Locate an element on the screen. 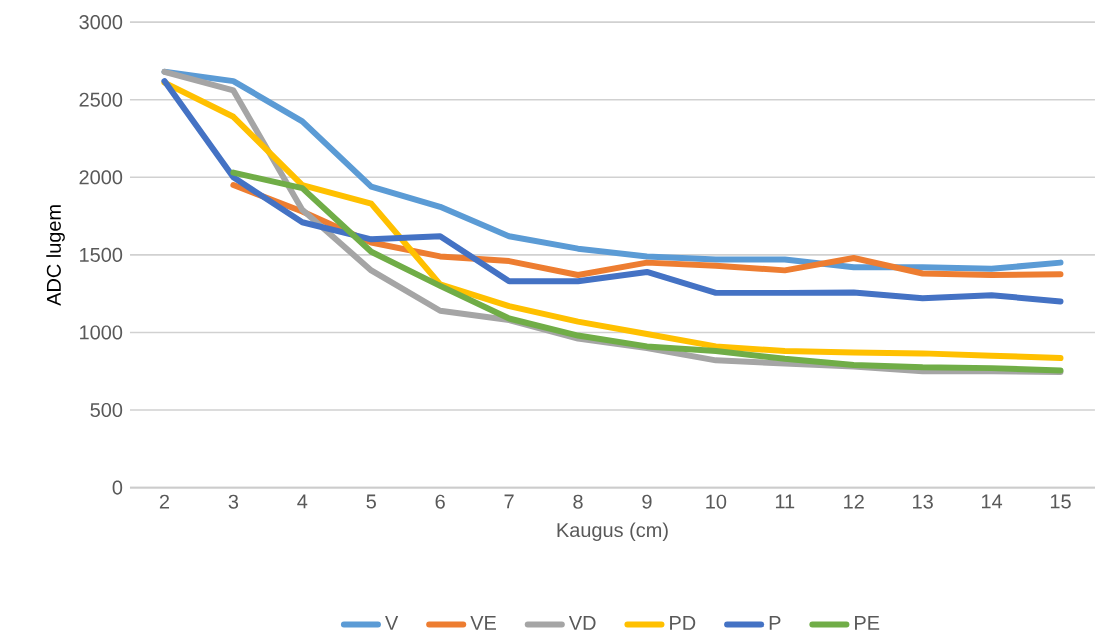 The height and width of the screenshot is (637, 1108). x-axis-title: Kaugus (cm) is located at coordinates (612, 531).